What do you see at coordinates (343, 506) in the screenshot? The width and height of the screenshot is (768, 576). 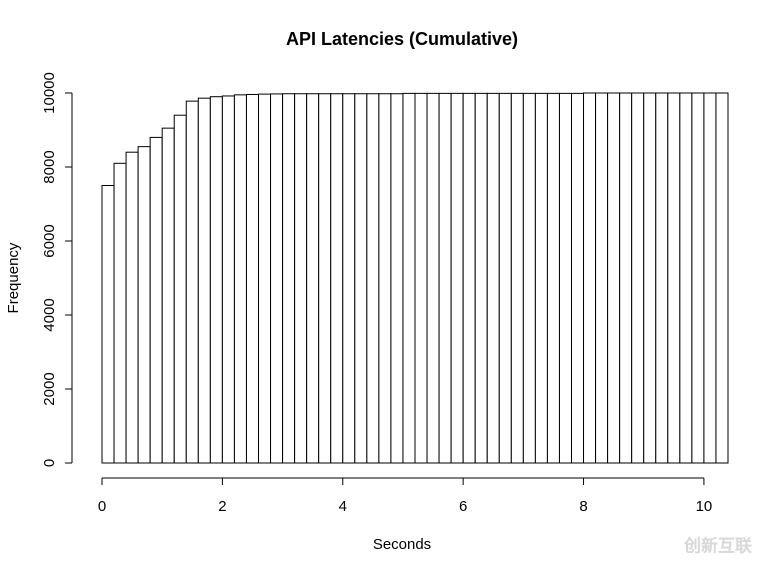 I see `x-tick-label: 4` at bounding box center [343, 506].